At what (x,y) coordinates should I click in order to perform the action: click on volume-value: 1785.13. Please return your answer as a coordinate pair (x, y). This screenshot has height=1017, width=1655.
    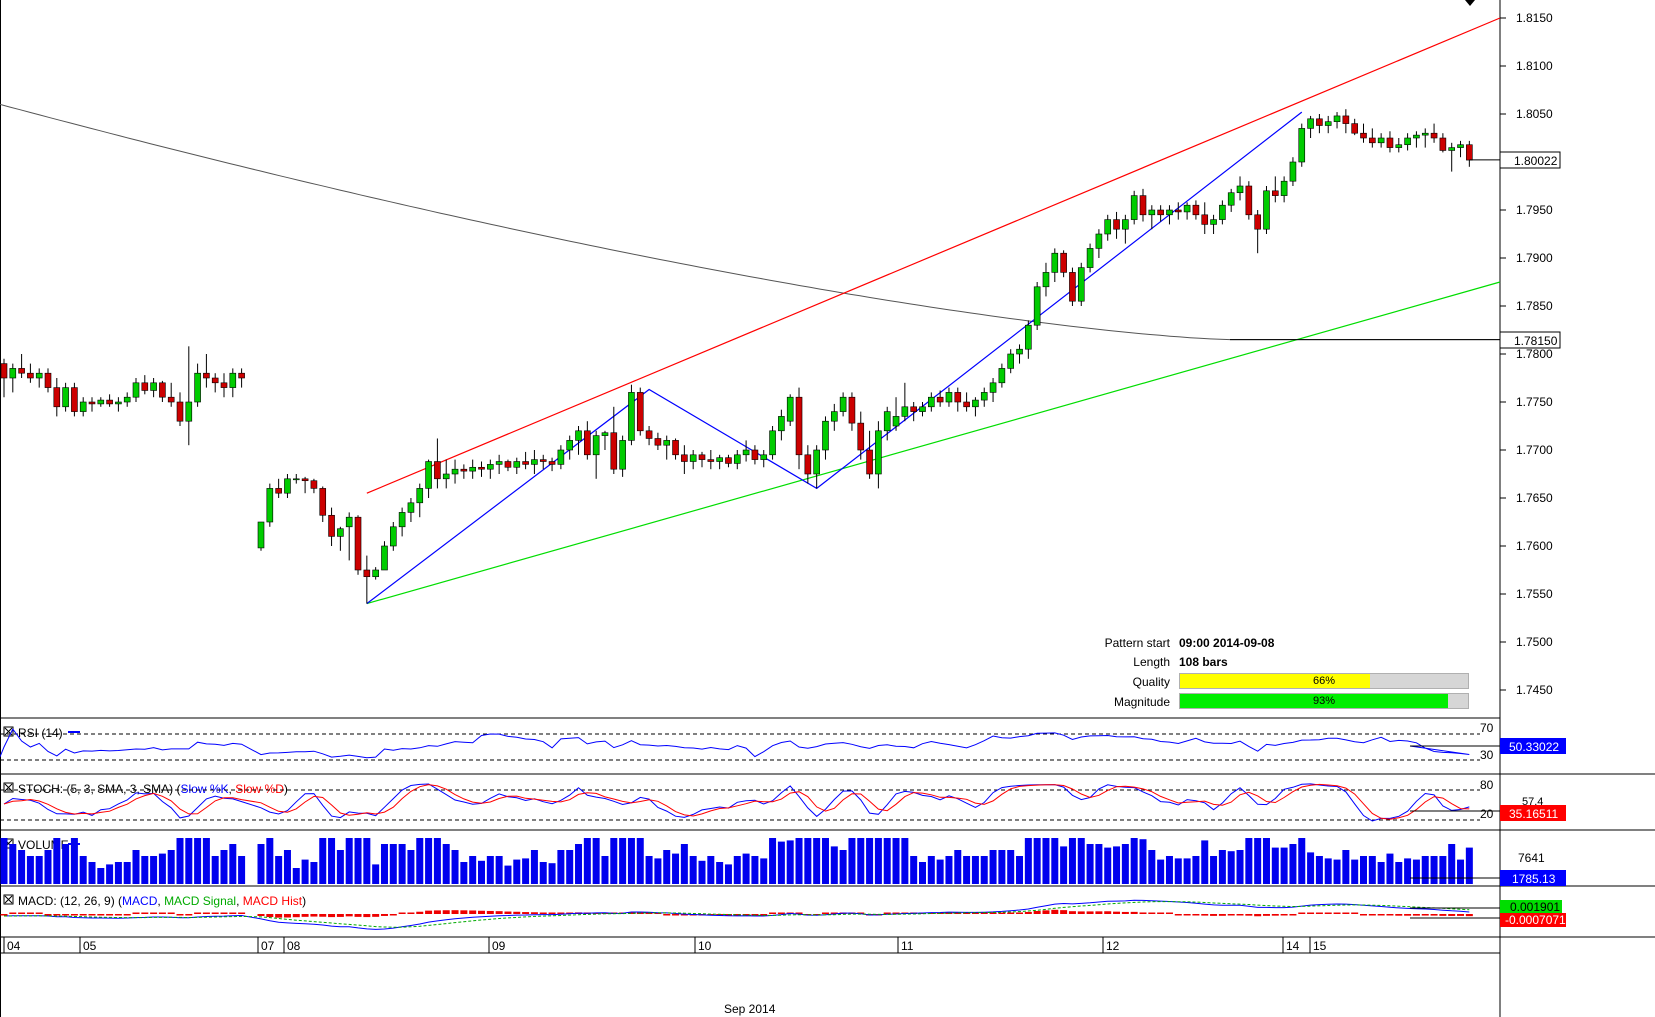
    Looking at the image, I should click on (1534, 879).